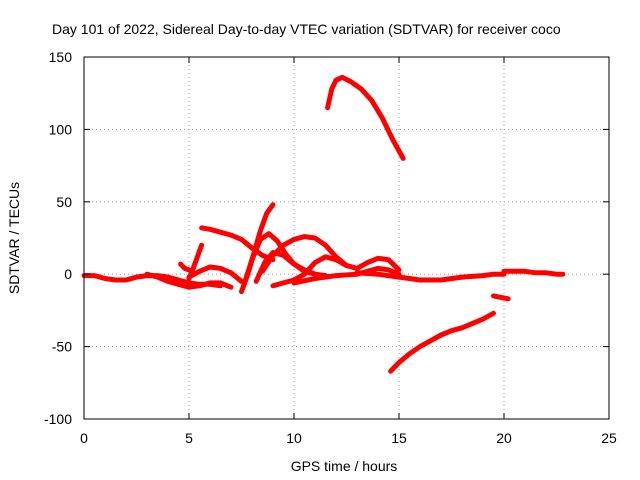 Image resolution: width=640 pixels, height=480 pixels. I want to click on series-arc-bump-6h, so click(215, 274).